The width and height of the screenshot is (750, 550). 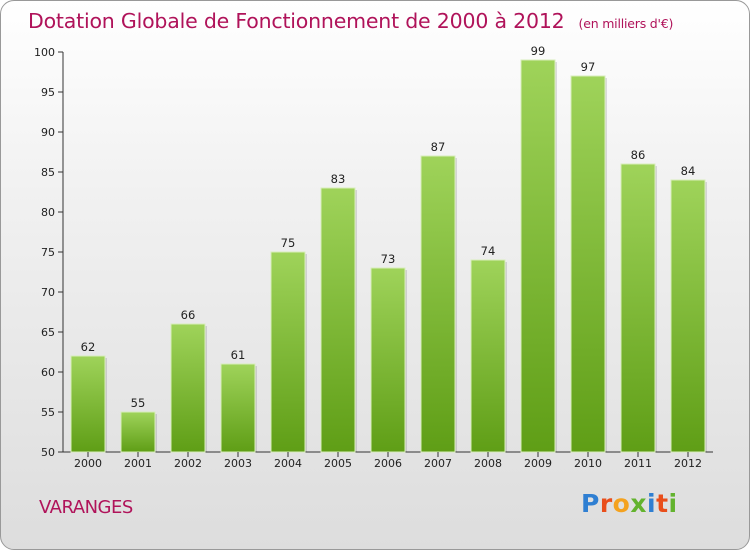 I want to click on x-tick-label: 2004, so click(x=288, y=463).